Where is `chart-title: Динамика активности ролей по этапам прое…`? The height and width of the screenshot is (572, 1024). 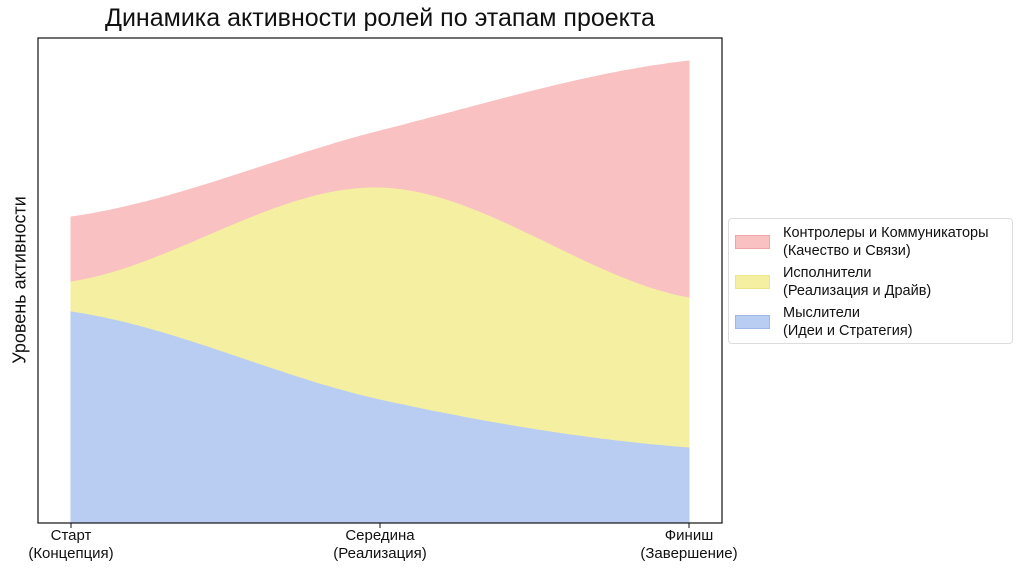 chart-title: Динамика активности ролей по этапам прое… is located at coordinates (380, 18).